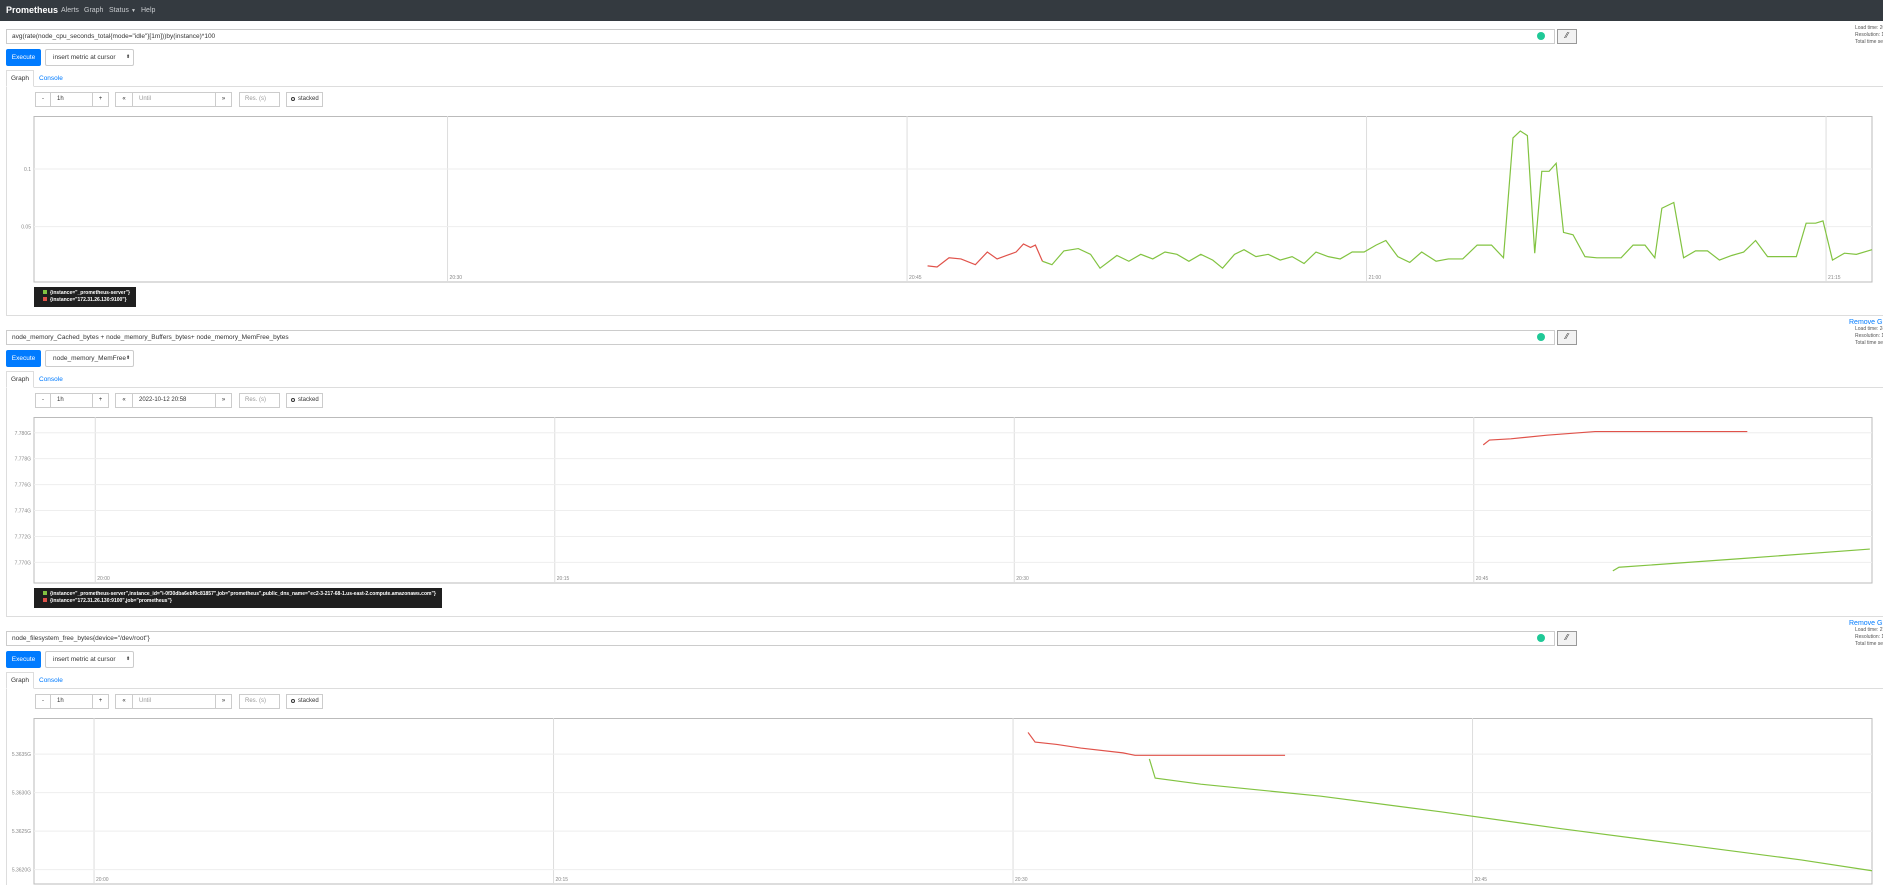 The height and width of the screenshot is (885, 1883). I want to click on brand: Prometheus, so click(32, 10).